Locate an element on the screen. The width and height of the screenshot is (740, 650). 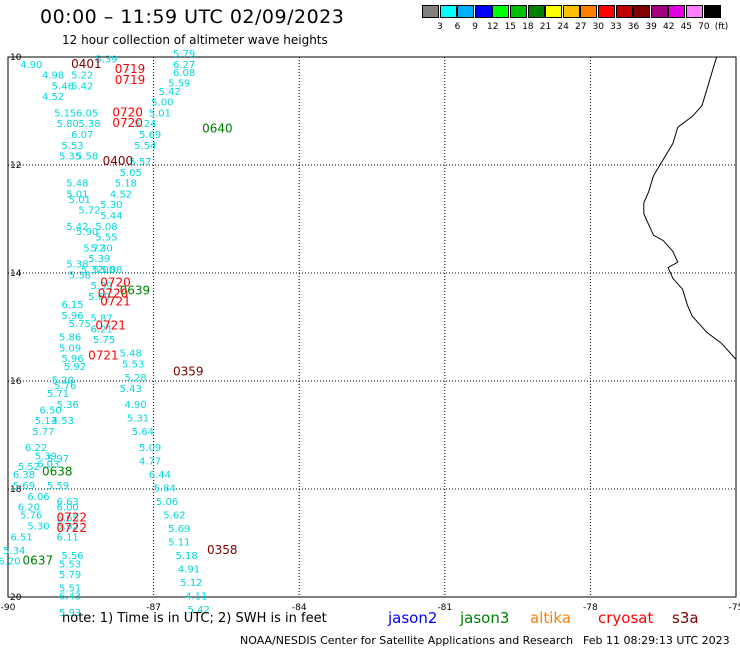
colorbar-label: 6 is located at coordinates (457, 27).